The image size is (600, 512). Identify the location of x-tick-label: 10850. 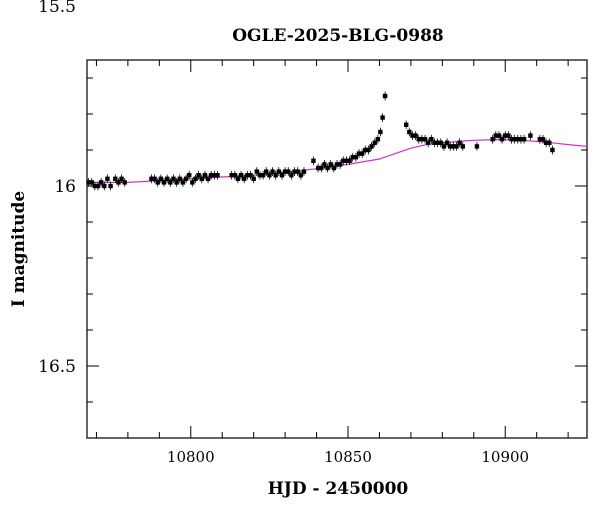
(348, 457).